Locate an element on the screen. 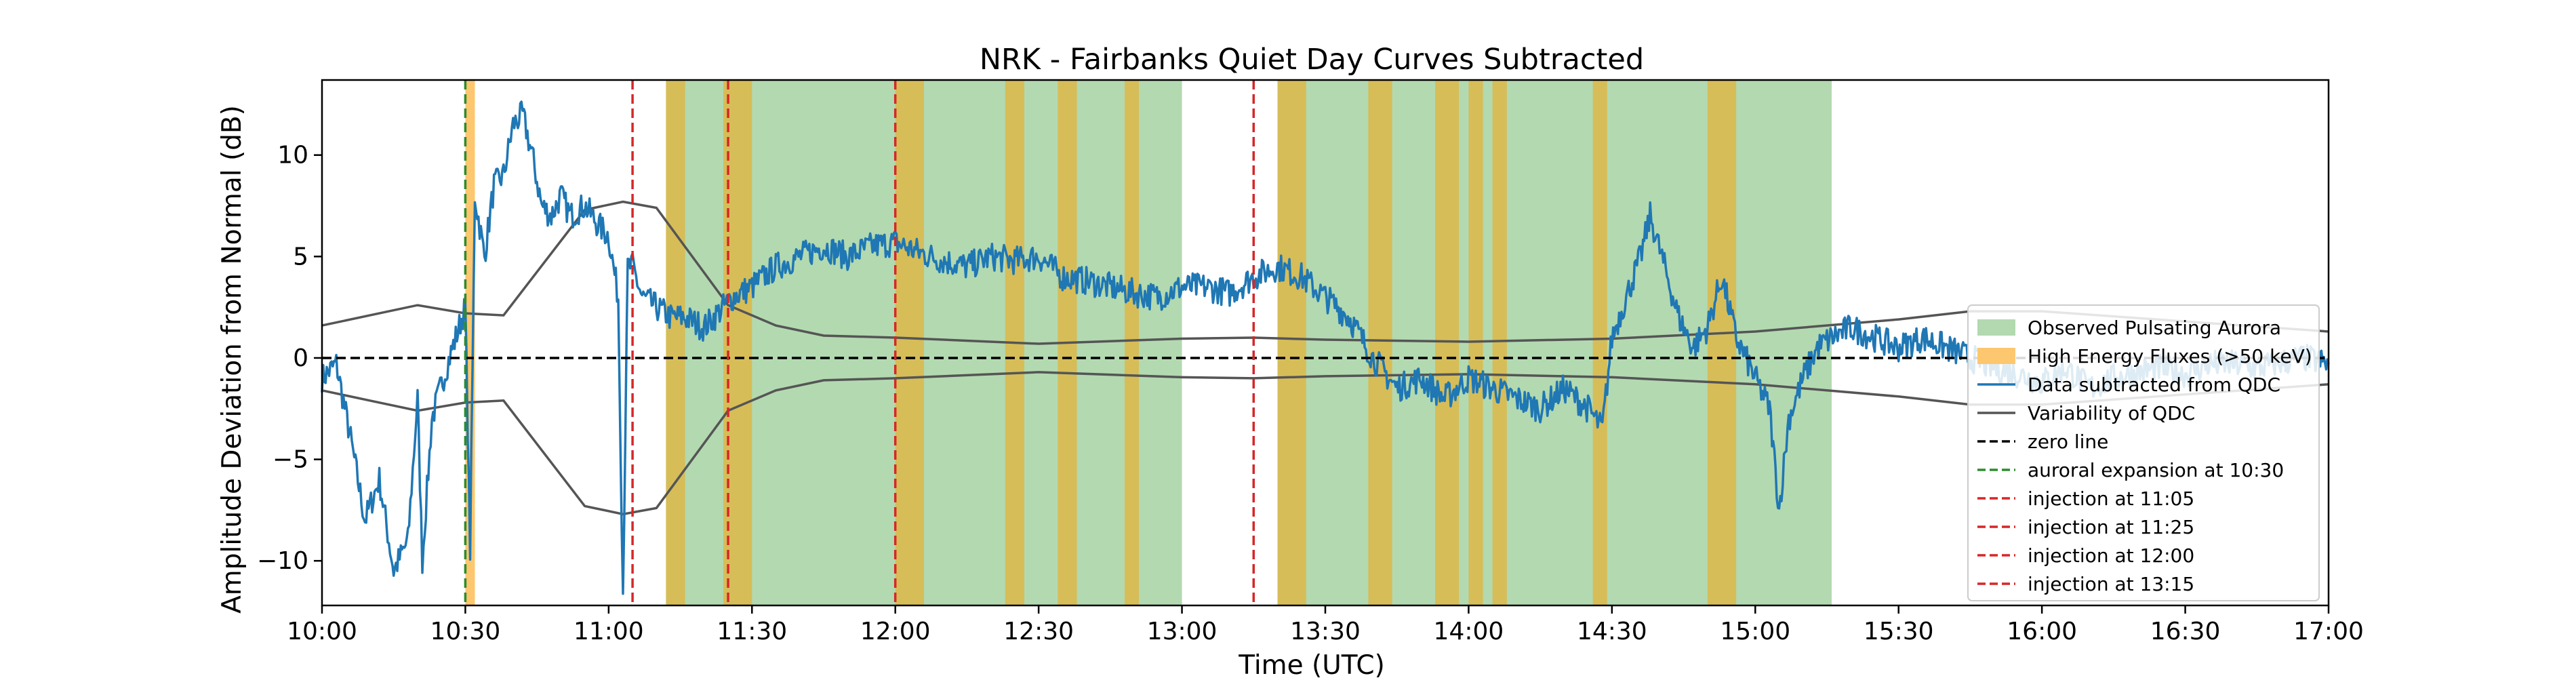 Image resolution: width=2576 pixels, height=678 pixels. x-tick-label: 15:30 is located at coordinates (1899, 631).